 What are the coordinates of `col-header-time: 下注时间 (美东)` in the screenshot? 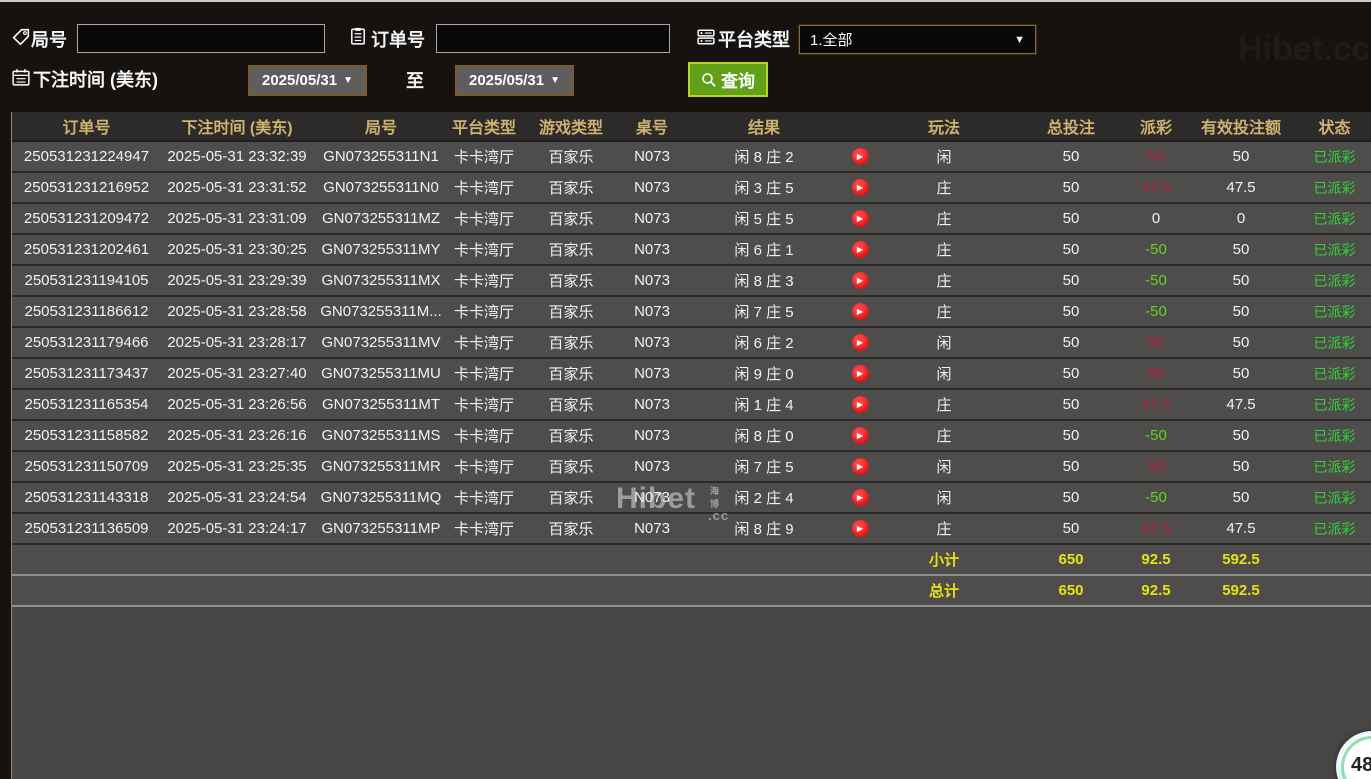 It's located at (237, 128).